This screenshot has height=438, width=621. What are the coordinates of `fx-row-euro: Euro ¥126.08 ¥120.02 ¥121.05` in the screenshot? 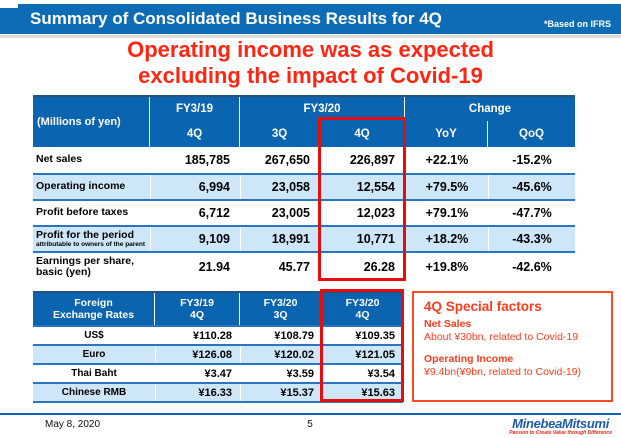 It's located at (218, 353).